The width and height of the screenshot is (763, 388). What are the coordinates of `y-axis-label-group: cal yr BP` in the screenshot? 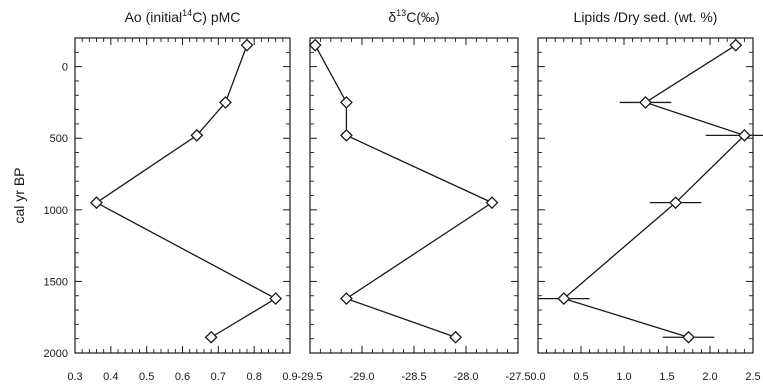 It's located at (19, 195).